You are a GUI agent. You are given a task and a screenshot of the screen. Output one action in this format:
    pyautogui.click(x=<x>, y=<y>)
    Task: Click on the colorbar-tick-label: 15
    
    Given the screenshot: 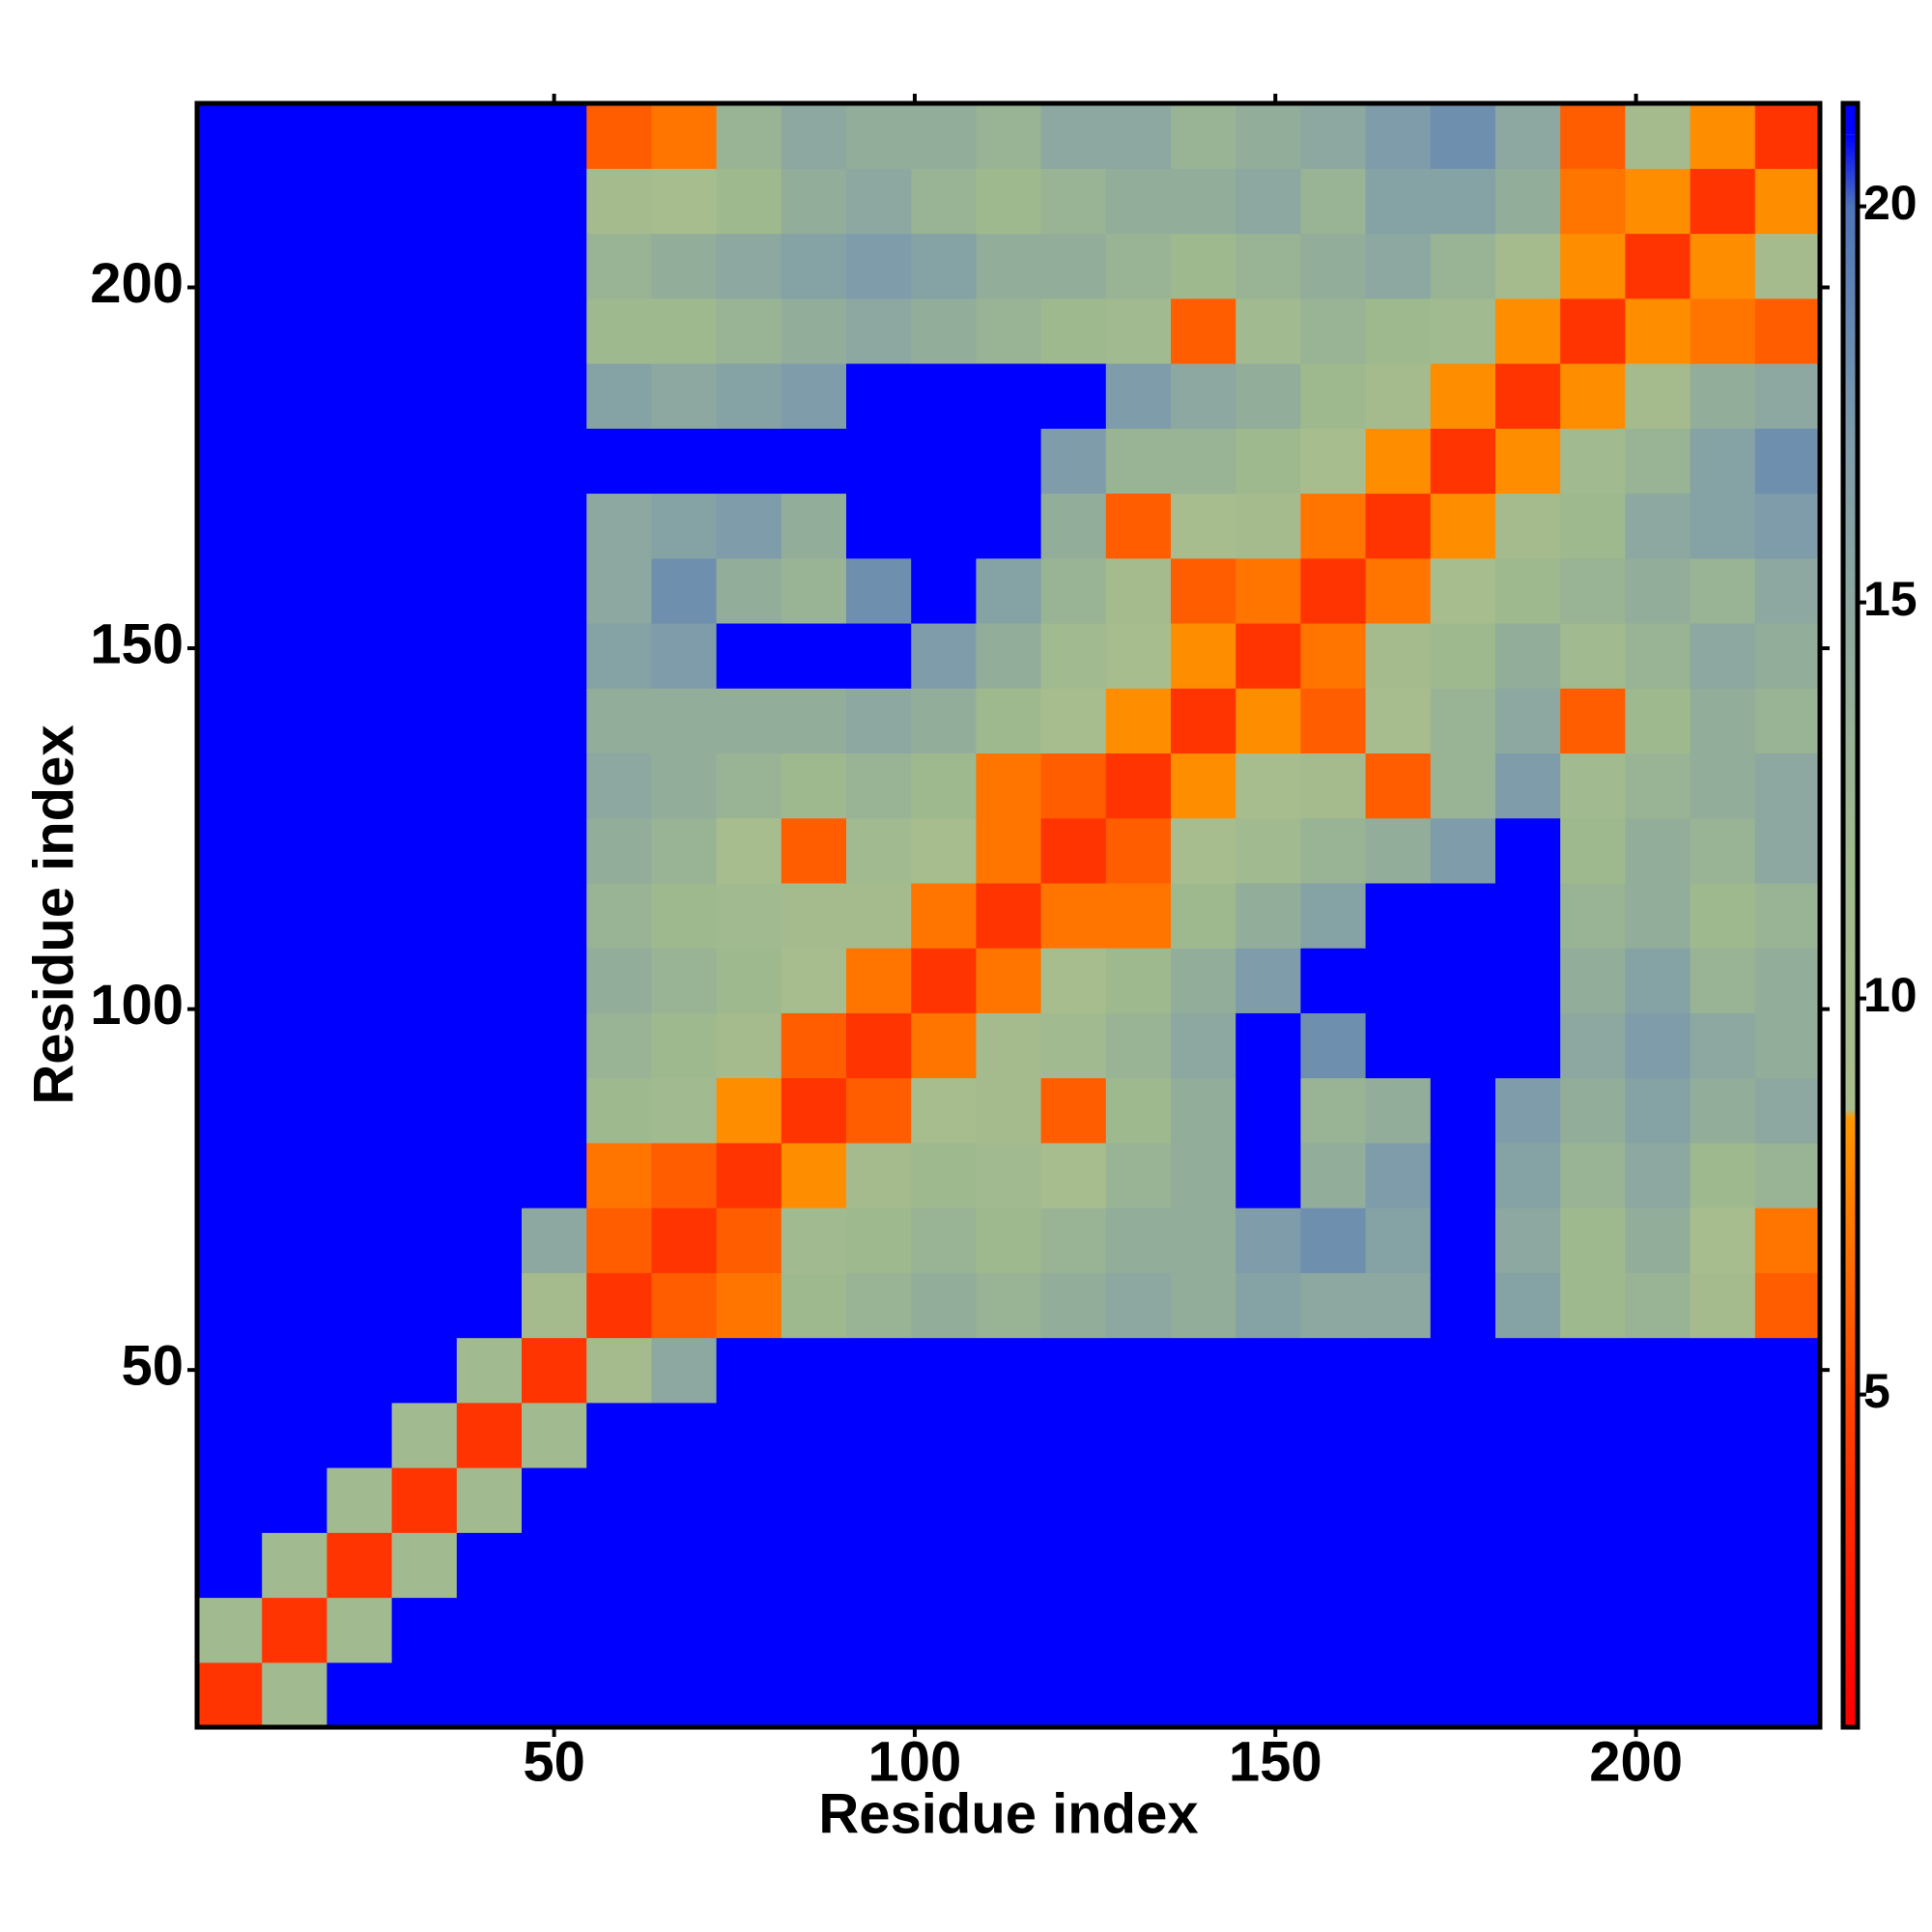 What is the action you would take?
    pyautogui.click(x=1890, y=599)
    